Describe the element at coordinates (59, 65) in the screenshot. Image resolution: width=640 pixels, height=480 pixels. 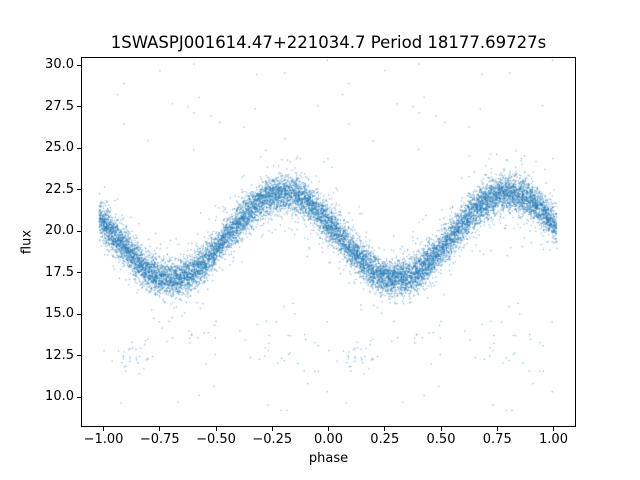
I see `y-tick-label: 30.0` at that location.